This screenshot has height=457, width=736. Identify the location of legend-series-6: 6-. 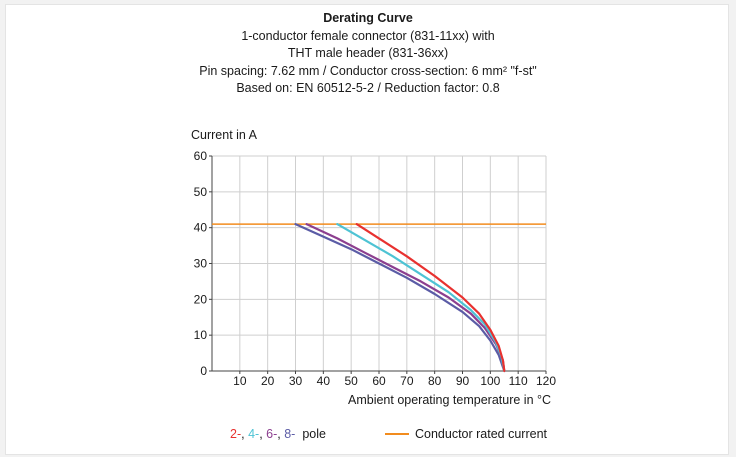
(272, 434).